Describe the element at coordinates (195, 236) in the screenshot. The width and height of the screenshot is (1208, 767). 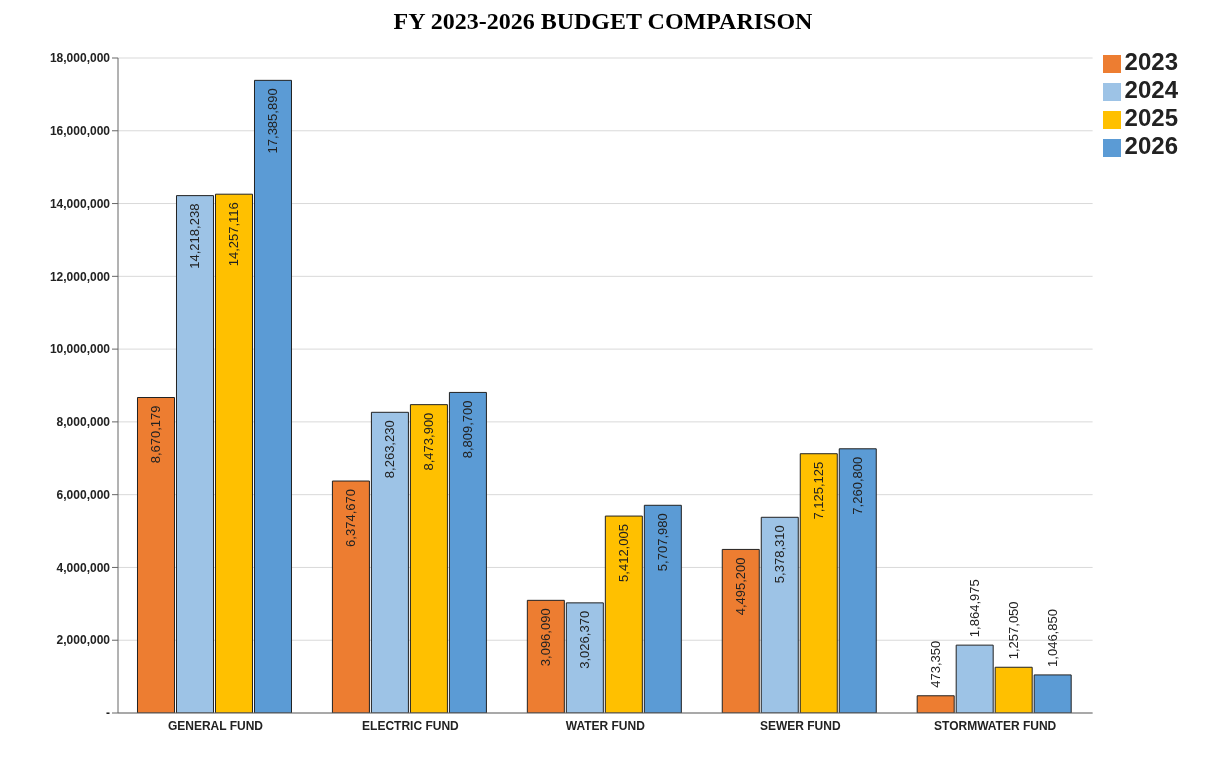
I see `data-label: 14,218,238` at that location.